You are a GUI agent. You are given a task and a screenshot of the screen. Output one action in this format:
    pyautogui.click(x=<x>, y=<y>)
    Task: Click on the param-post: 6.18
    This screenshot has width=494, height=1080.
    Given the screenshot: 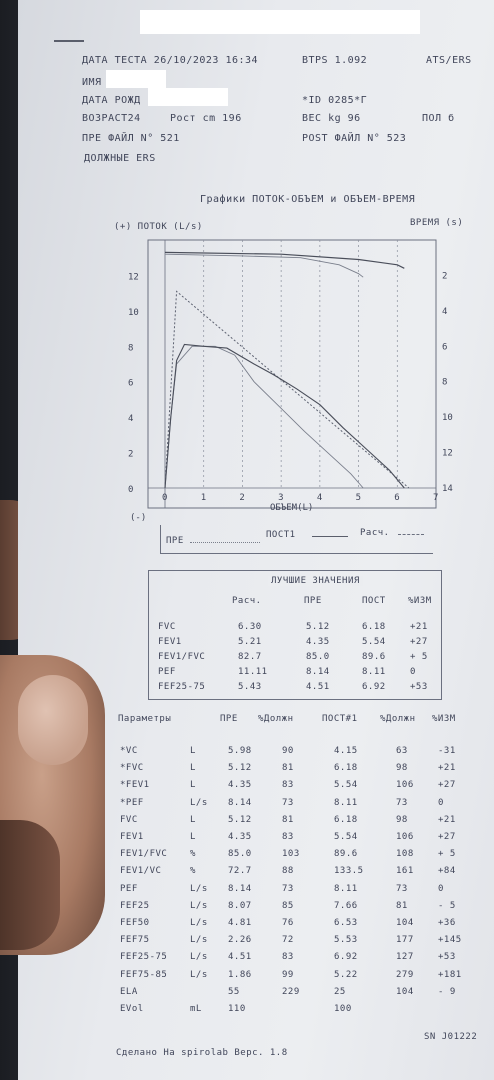 What is the action you would take?
    pyautogui.click(x=346, y=819)
    